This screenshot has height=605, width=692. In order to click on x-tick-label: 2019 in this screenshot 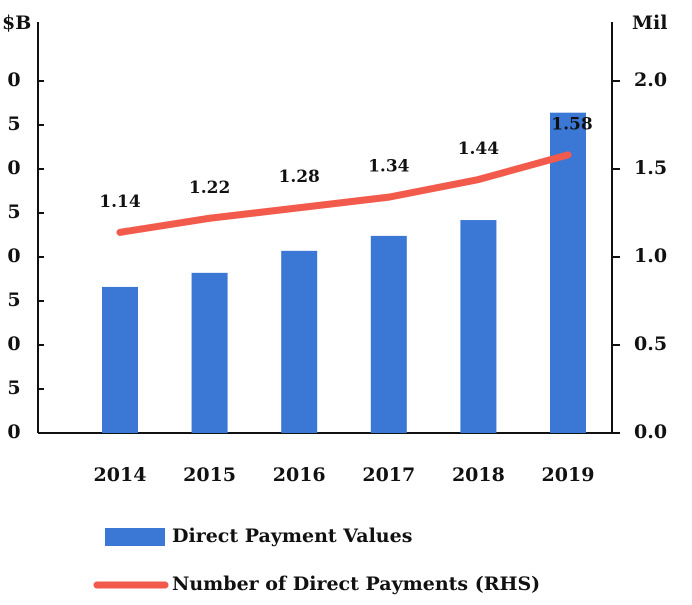, I will do `click(568, 475)`.